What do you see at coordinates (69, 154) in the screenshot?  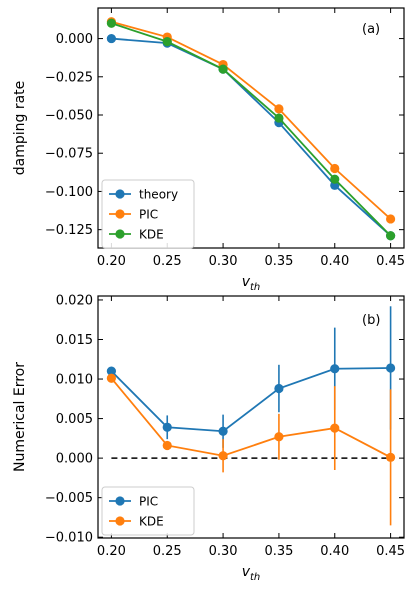 I see `y-tick-label: −0.075` at bounding box center [69, 154].